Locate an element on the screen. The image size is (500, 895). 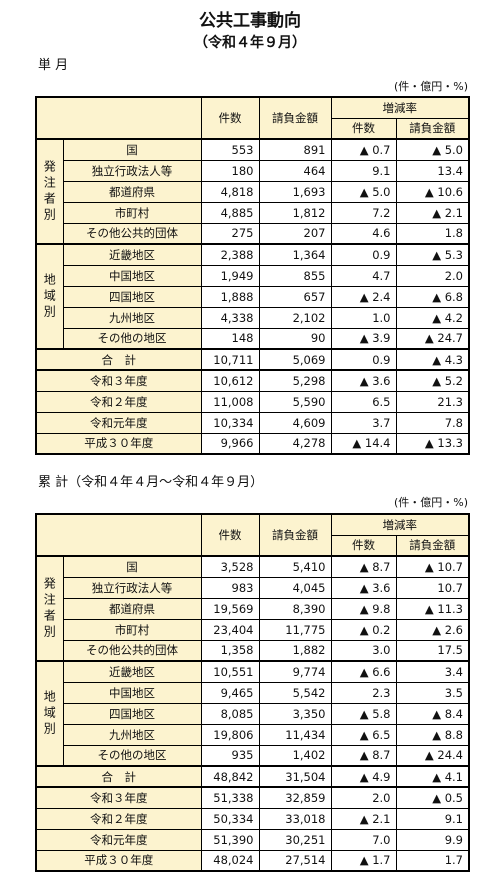
value-cell: ▲ 6.8 is located at coordinates (432, 296).